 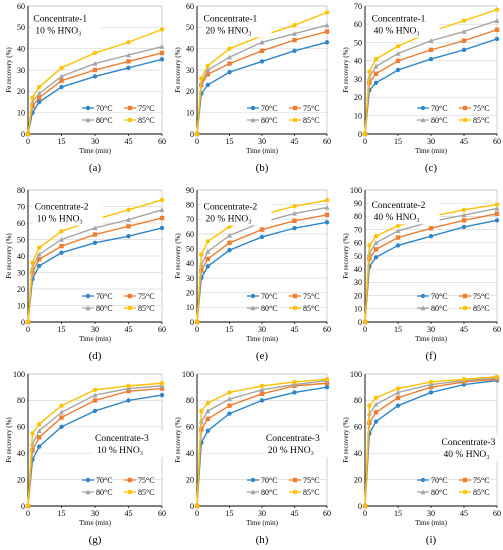 What do you see at coordinates (358, 6) in the screenshot?
I see `y-tick-label: 70` at bounding box center [358, 6].